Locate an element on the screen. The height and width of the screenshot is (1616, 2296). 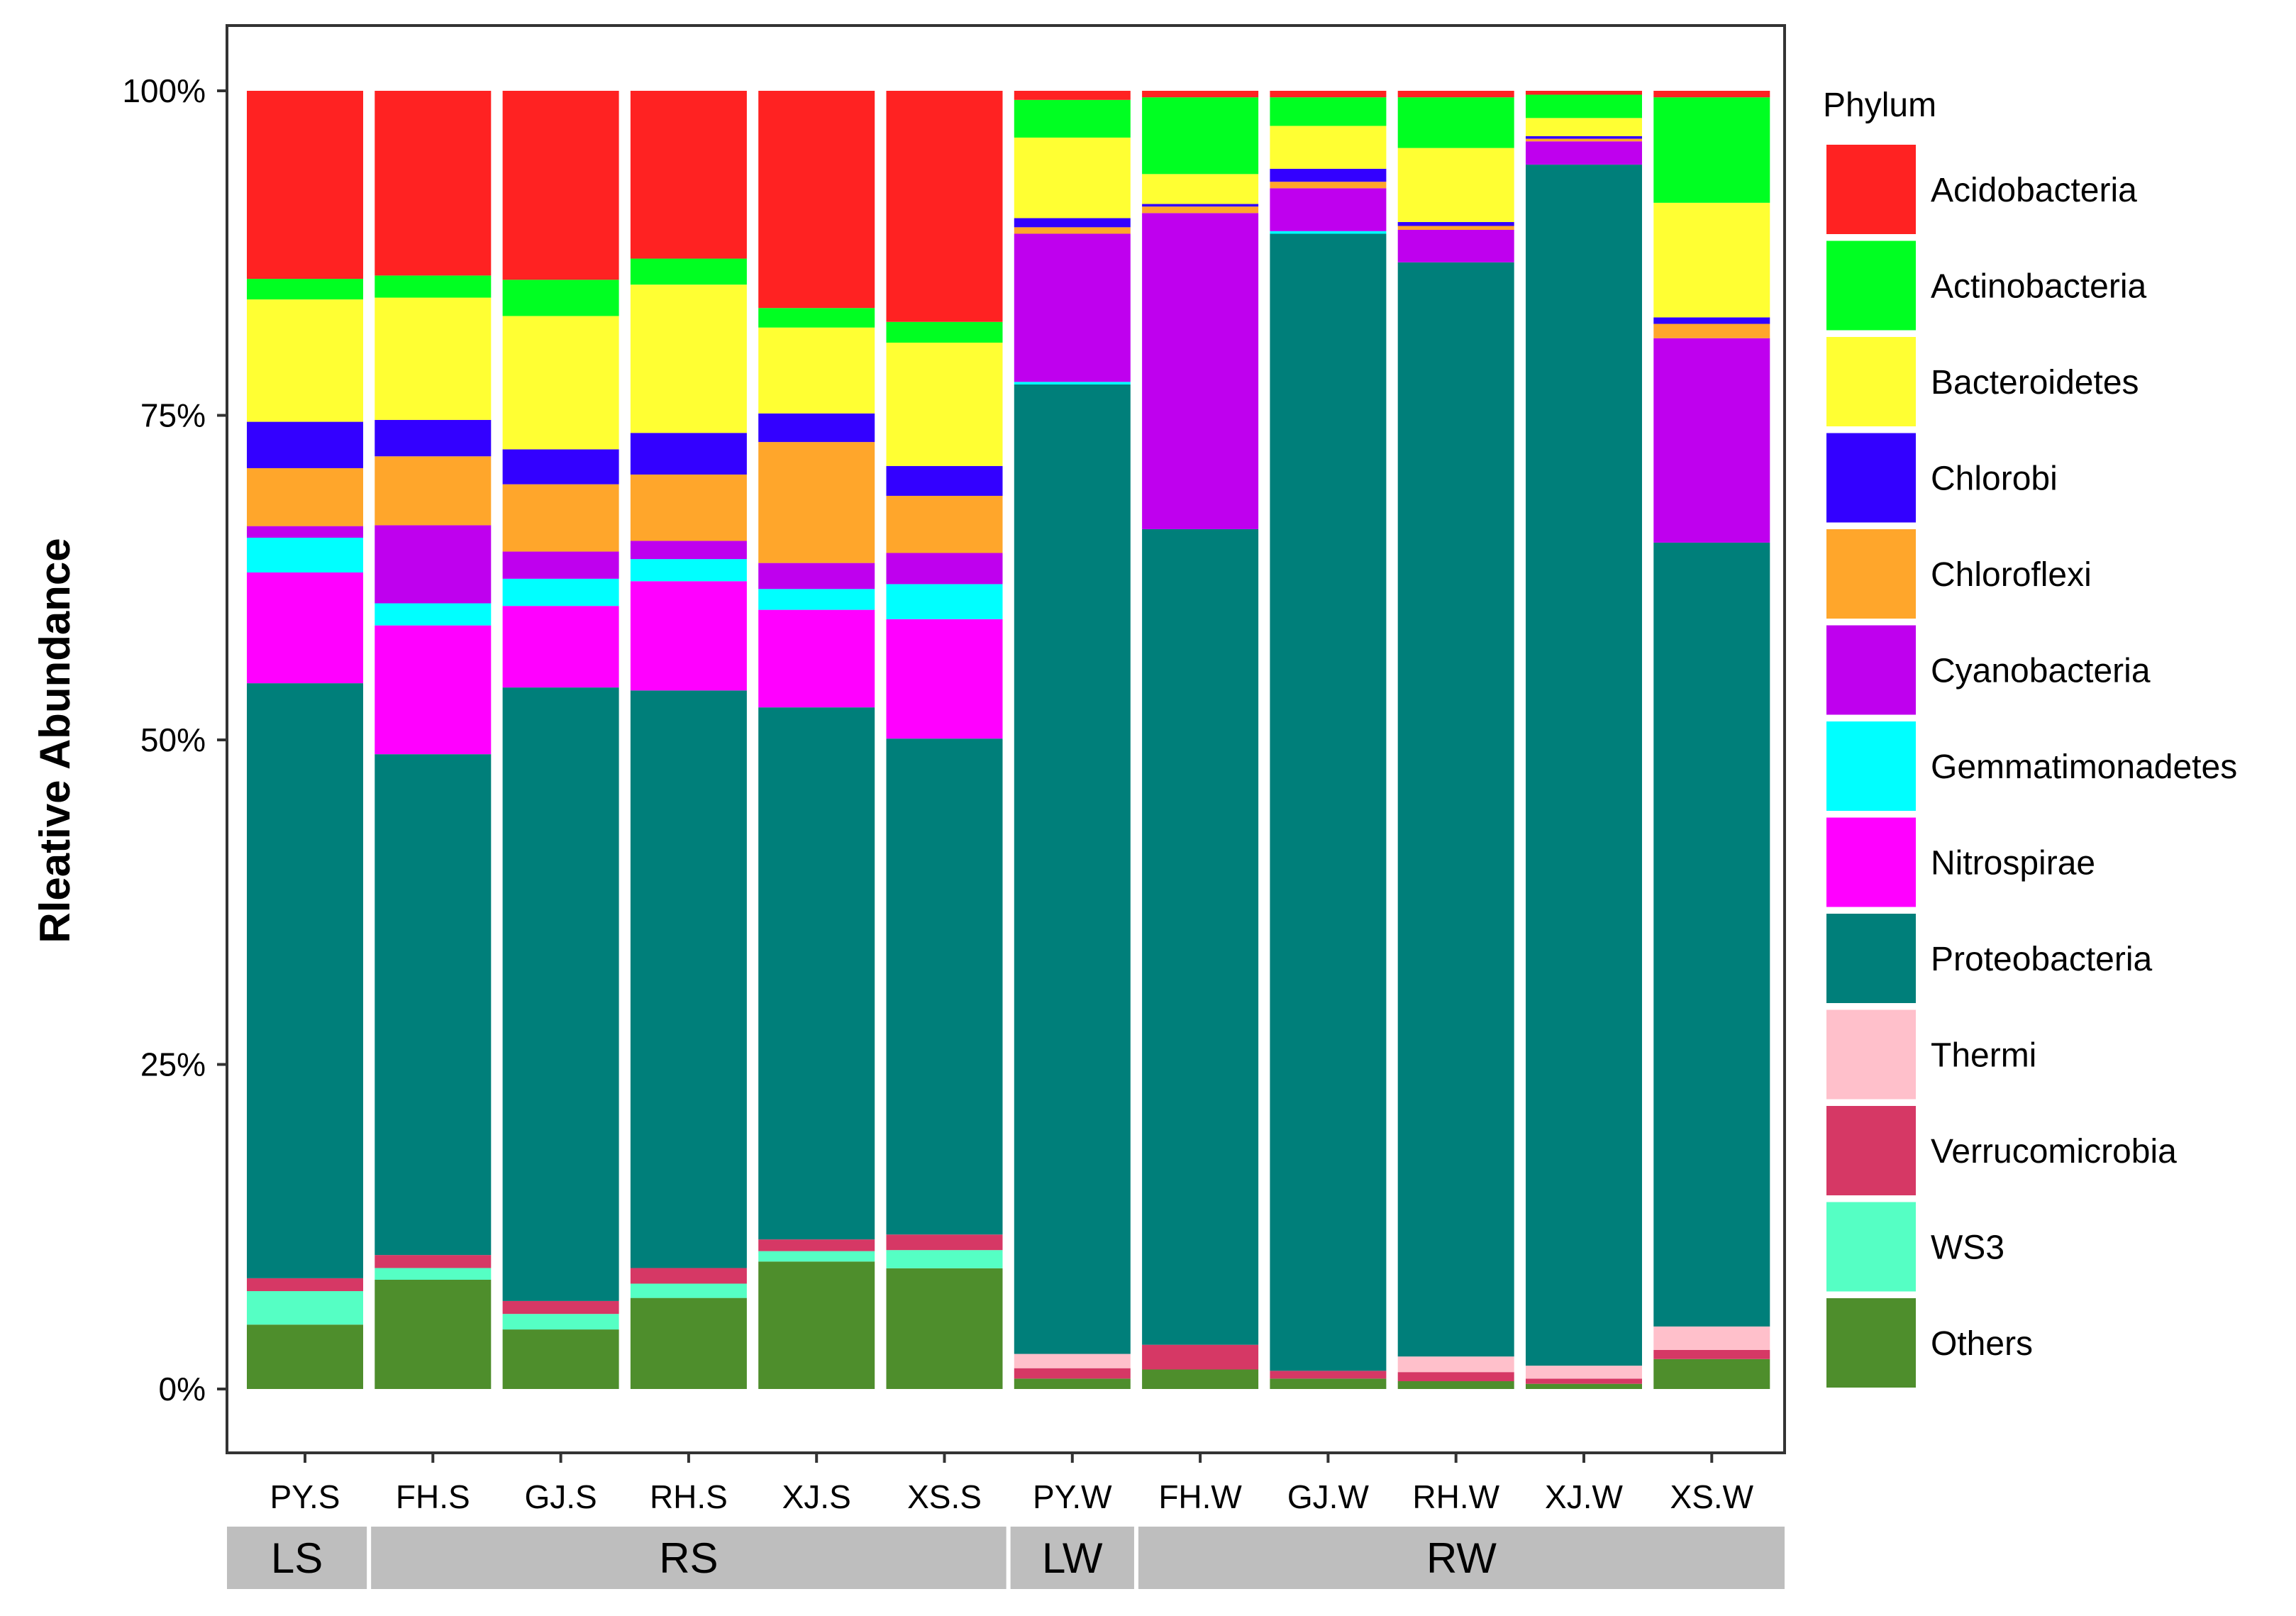
legend-key-actinobacteria is located at coordinates (1871, 285).